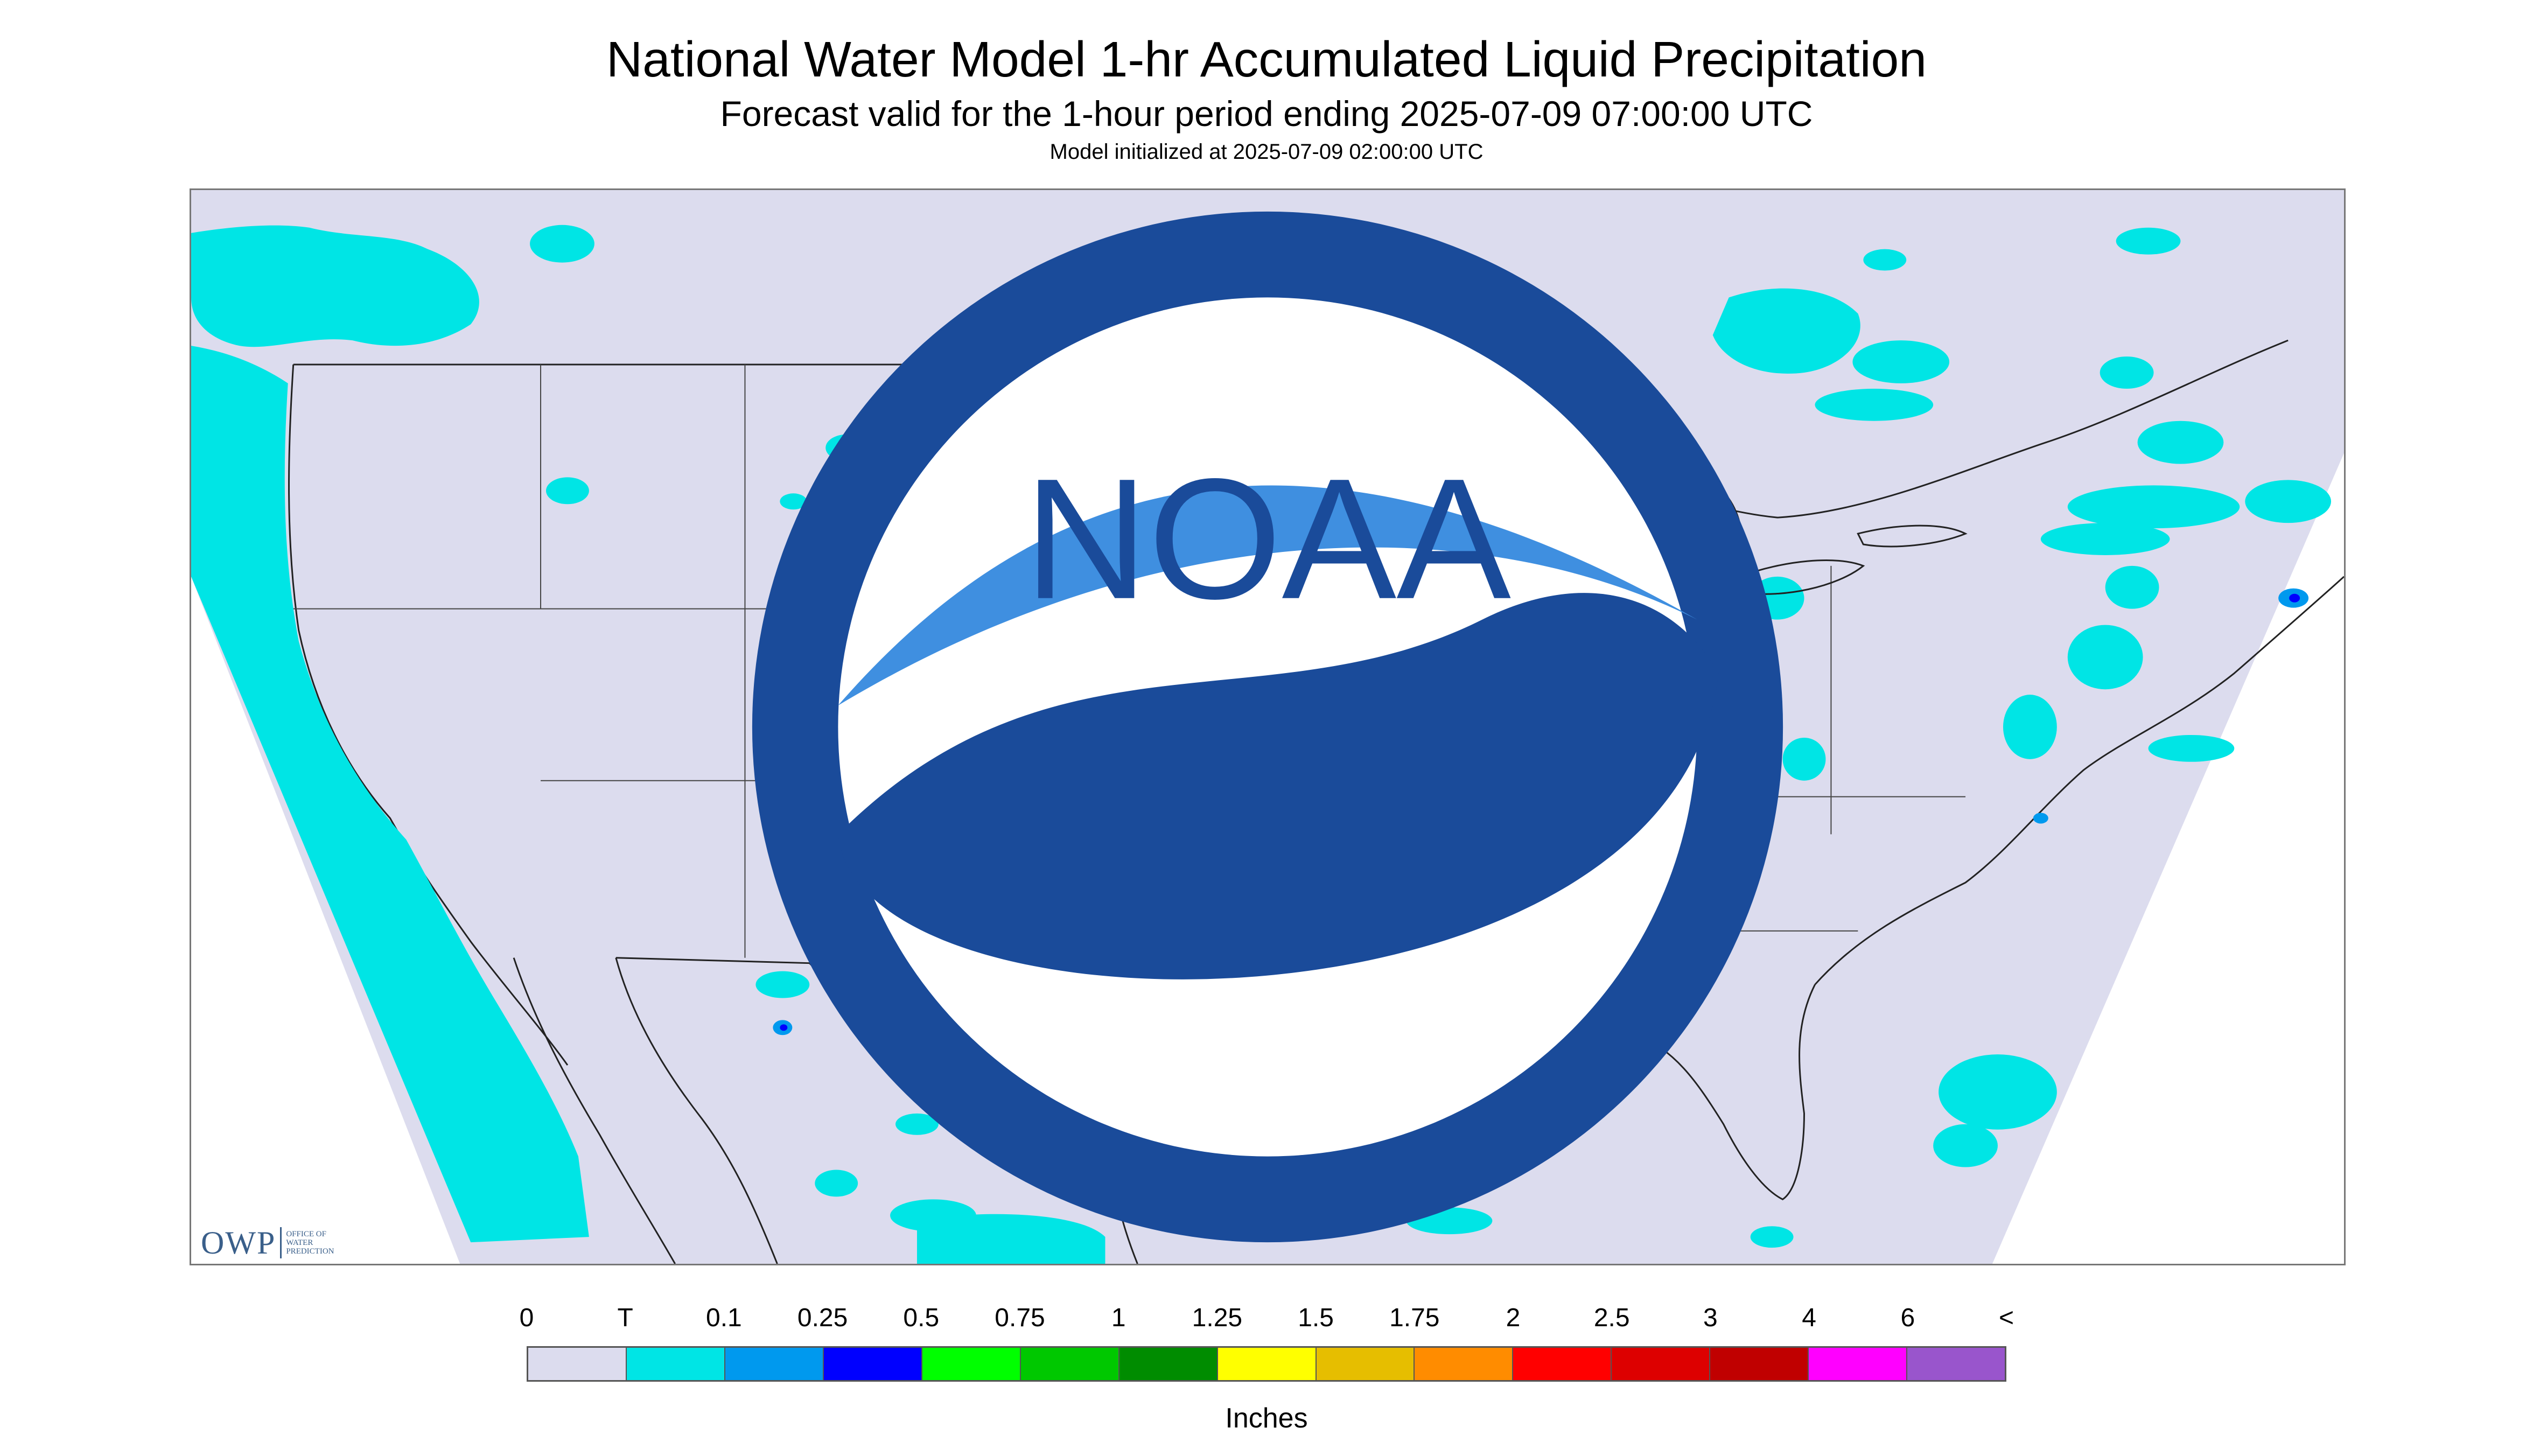 This screenshot has height=1456, width=2533. I want to click on legend-tick-label: <, so click(2006, 1318).